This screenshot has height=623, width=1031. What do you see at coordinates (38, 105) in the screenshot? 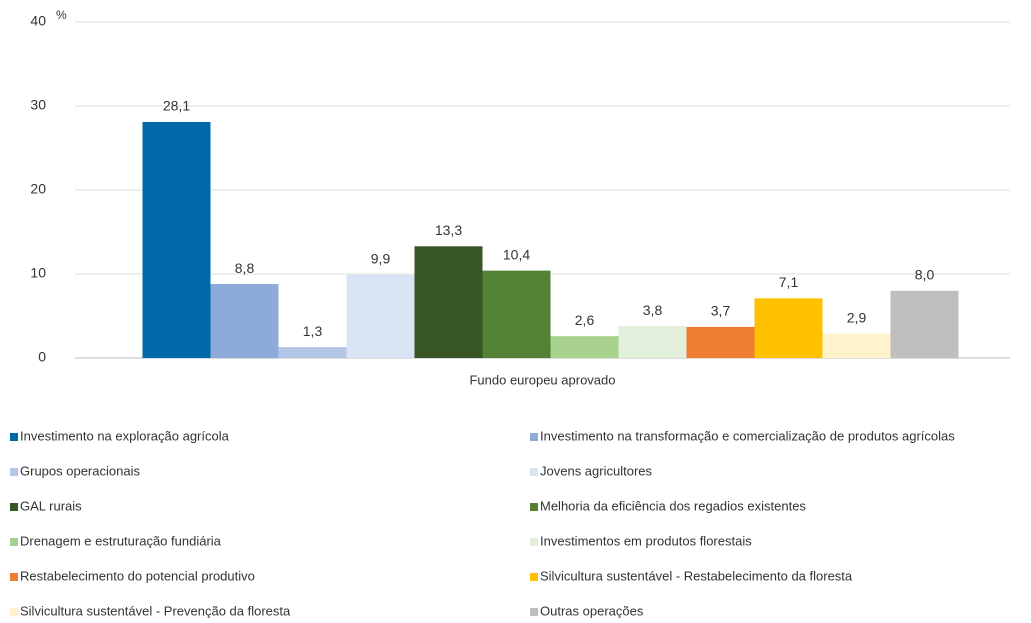
I see `y-tick-label: 30` at bounding box center [38, 105].